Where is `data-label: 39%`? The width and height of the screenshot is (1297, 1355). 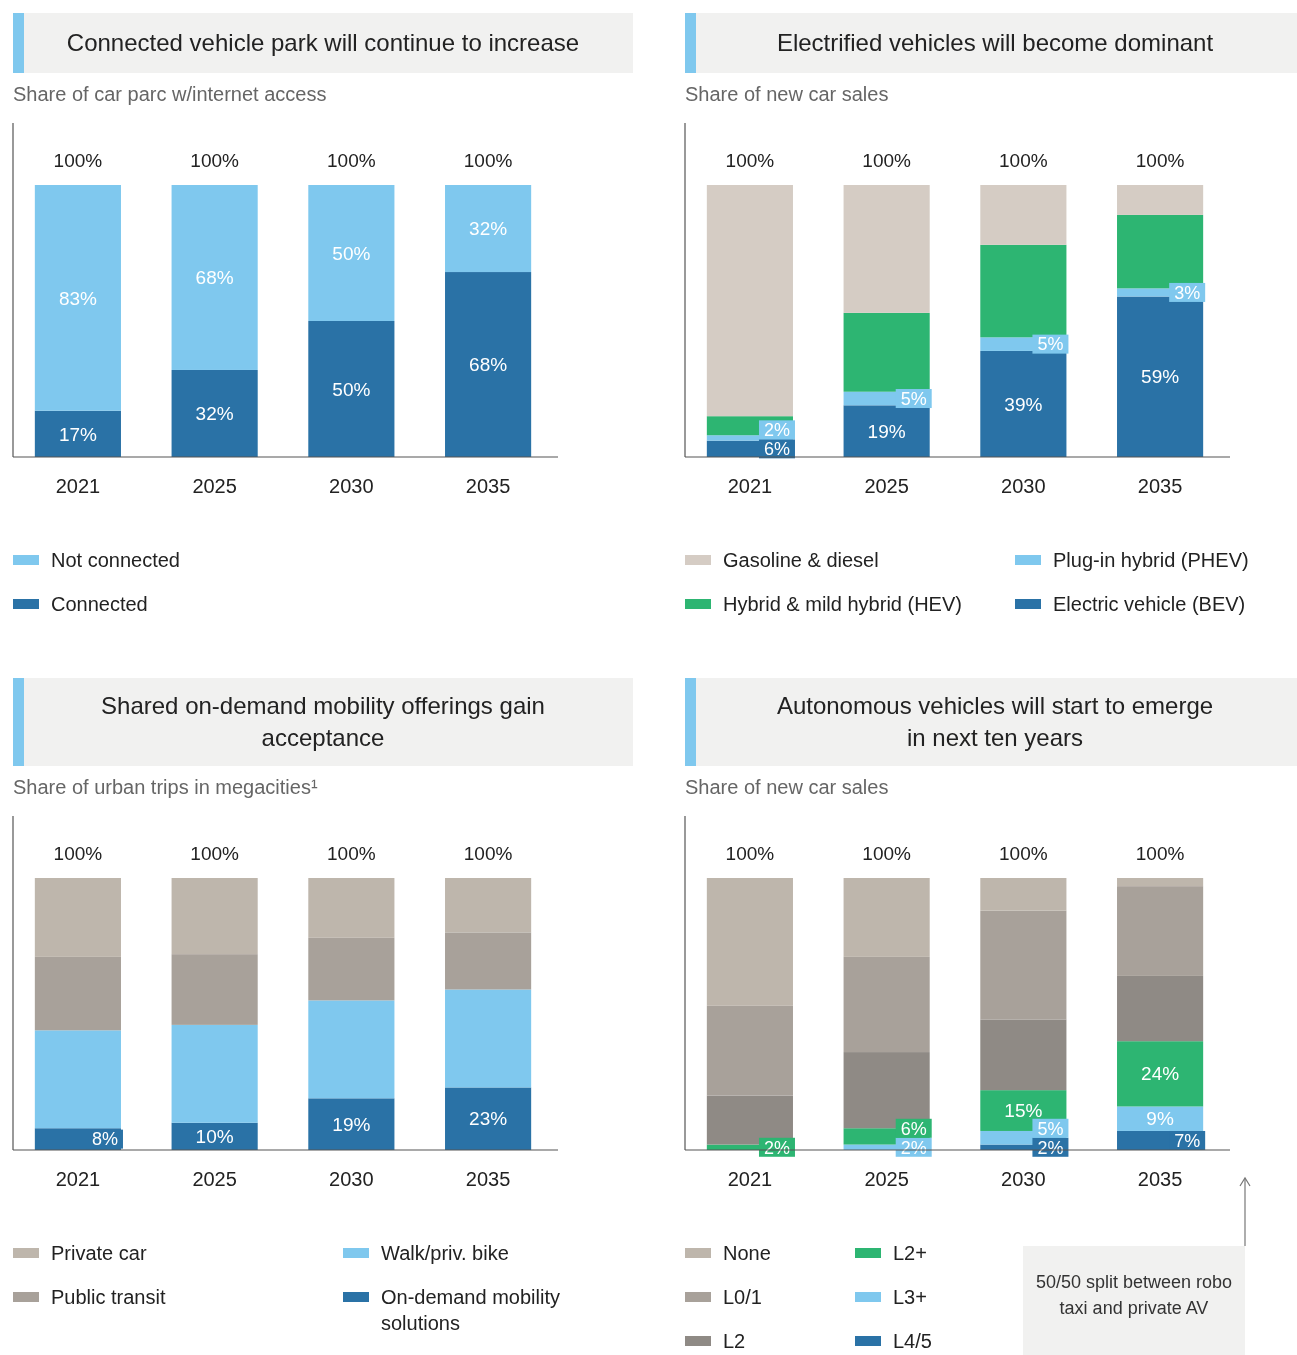 data-label: 39% is located at coordinates (1023, 404).